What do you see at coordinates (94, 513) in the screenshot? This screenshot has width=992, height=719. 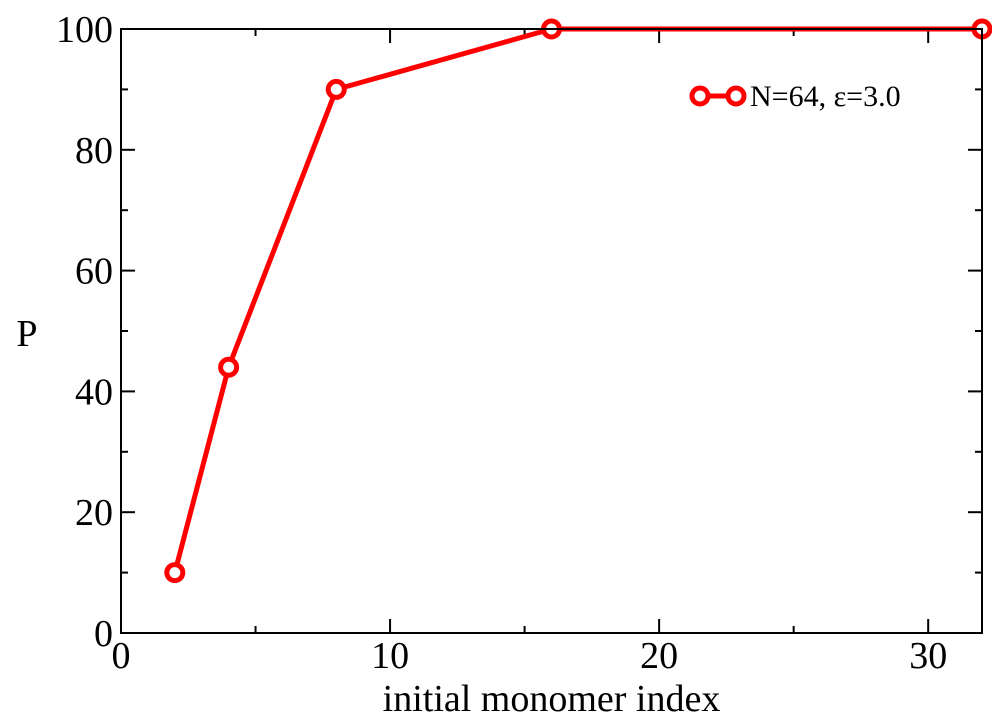 I see `y-tick-label: 20` at bounding box center [94, 513].